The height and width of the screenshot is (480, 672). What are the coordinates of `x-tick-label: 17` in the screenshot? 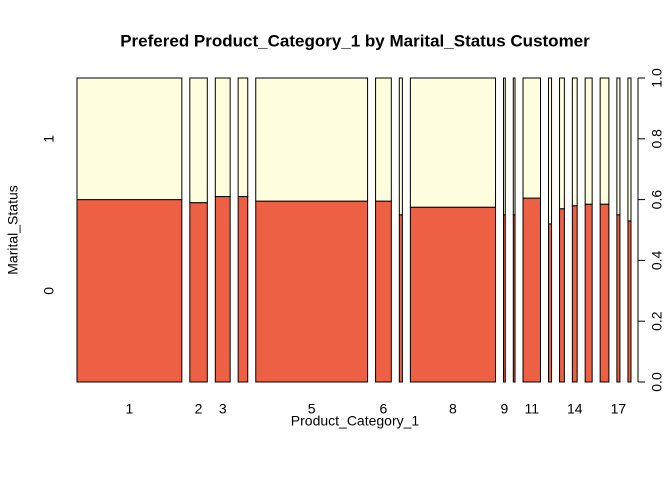 It's located at (619, 409).